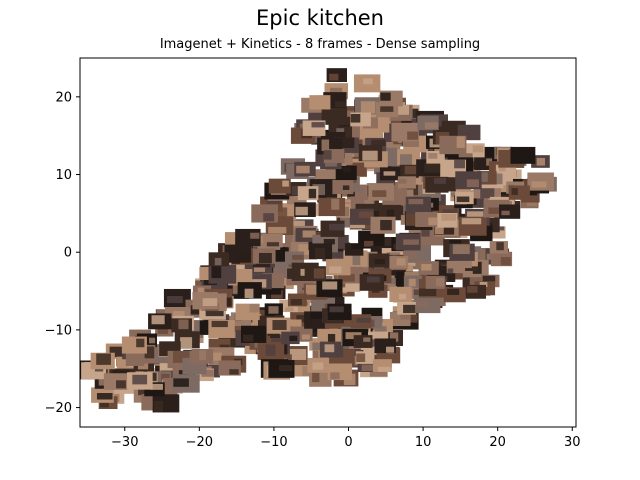  What do you see at coordinates (62, 253) in the screenshot?
I see `y-axis: −20 −10 0 10 20` at bounding box center [62, 253].